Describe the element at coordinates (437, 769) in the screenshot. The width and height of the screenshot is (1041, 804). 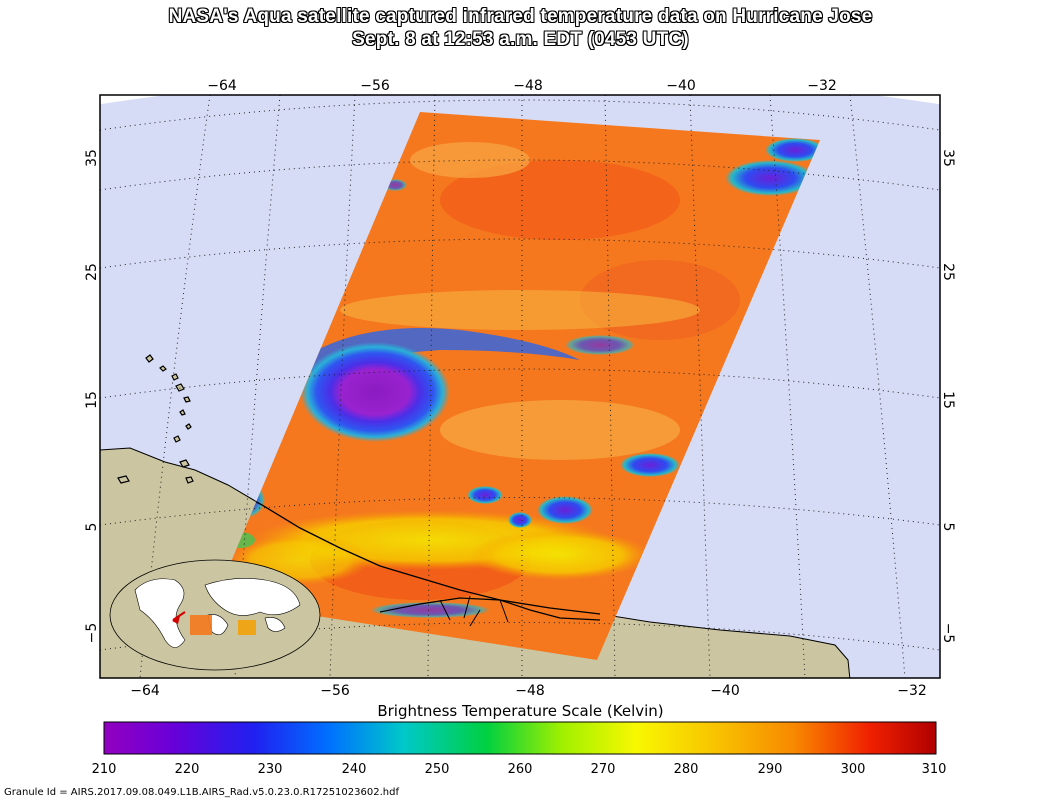
I see `scale-tick-250: 250` at that location.